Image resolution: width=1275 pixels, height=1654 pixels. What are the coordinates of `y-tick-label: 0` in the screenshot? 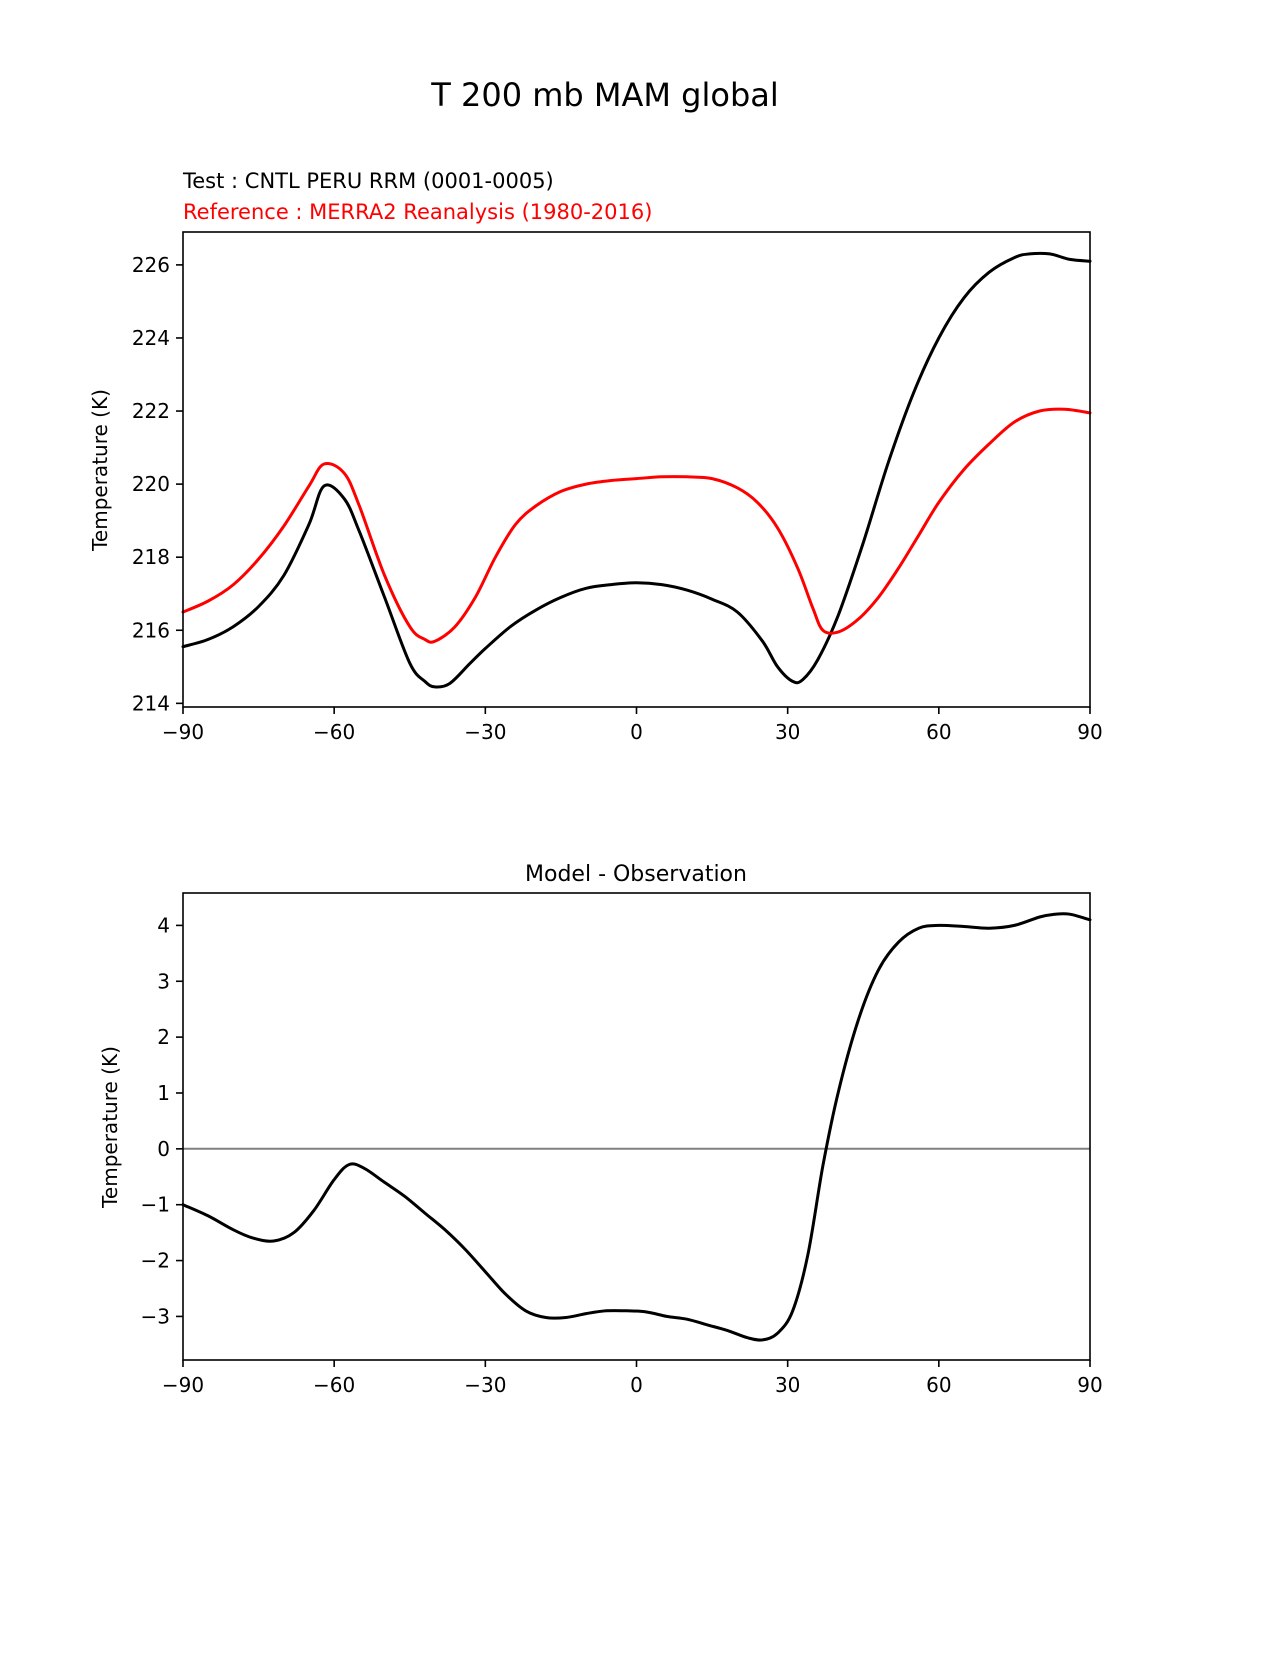 It's located at (163, 1149).